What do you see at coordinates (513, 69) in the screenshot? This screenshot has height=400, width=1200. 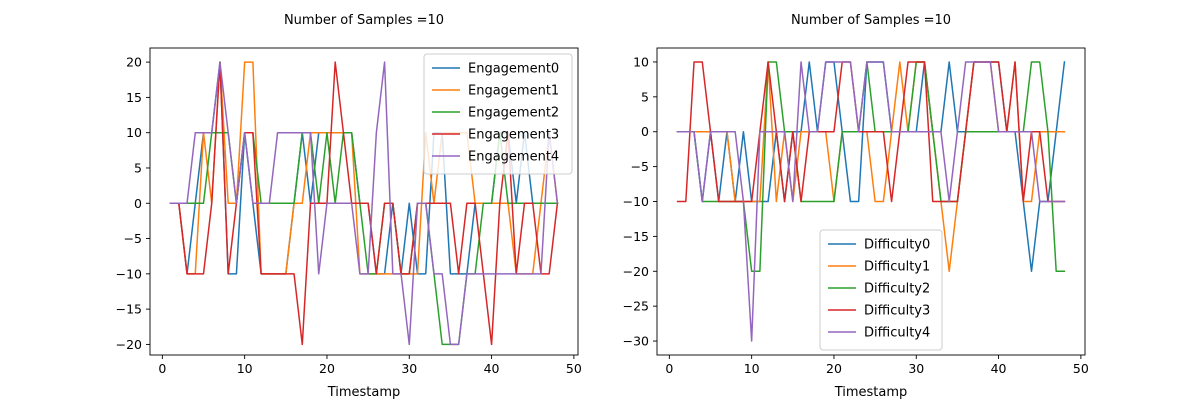 I see `legend-label-Engagement0: Engagement0` at bounding box center [513, 69].